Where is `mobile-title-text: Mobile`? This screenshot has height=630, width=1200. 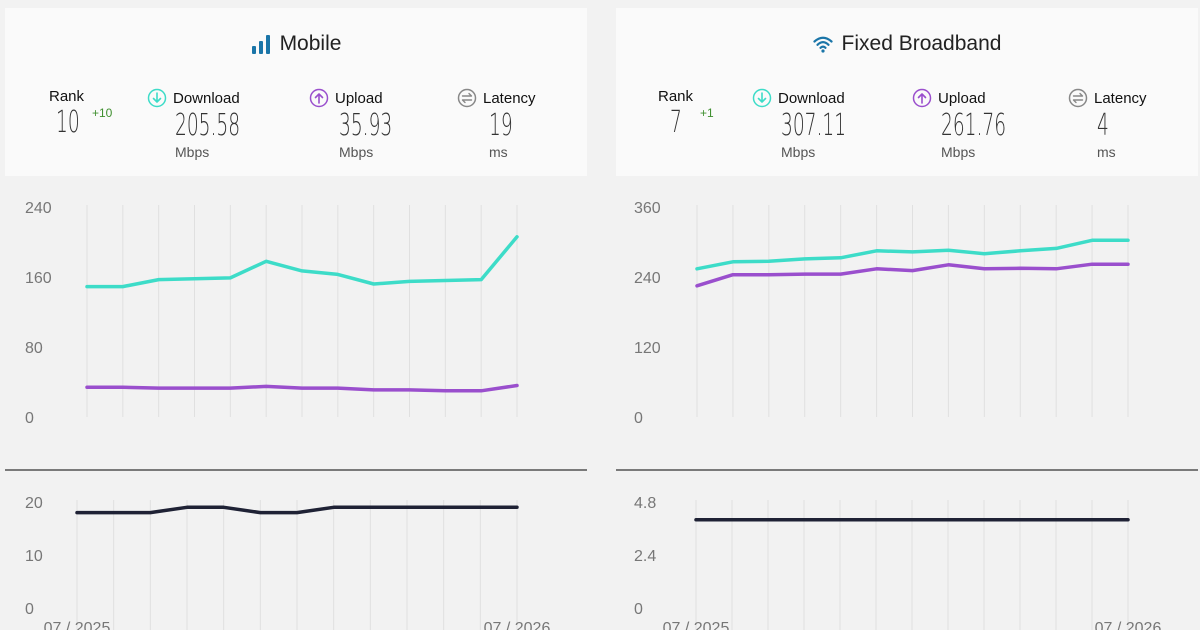 mobile-title-text: Mobile is located at coordinates (310, 43).